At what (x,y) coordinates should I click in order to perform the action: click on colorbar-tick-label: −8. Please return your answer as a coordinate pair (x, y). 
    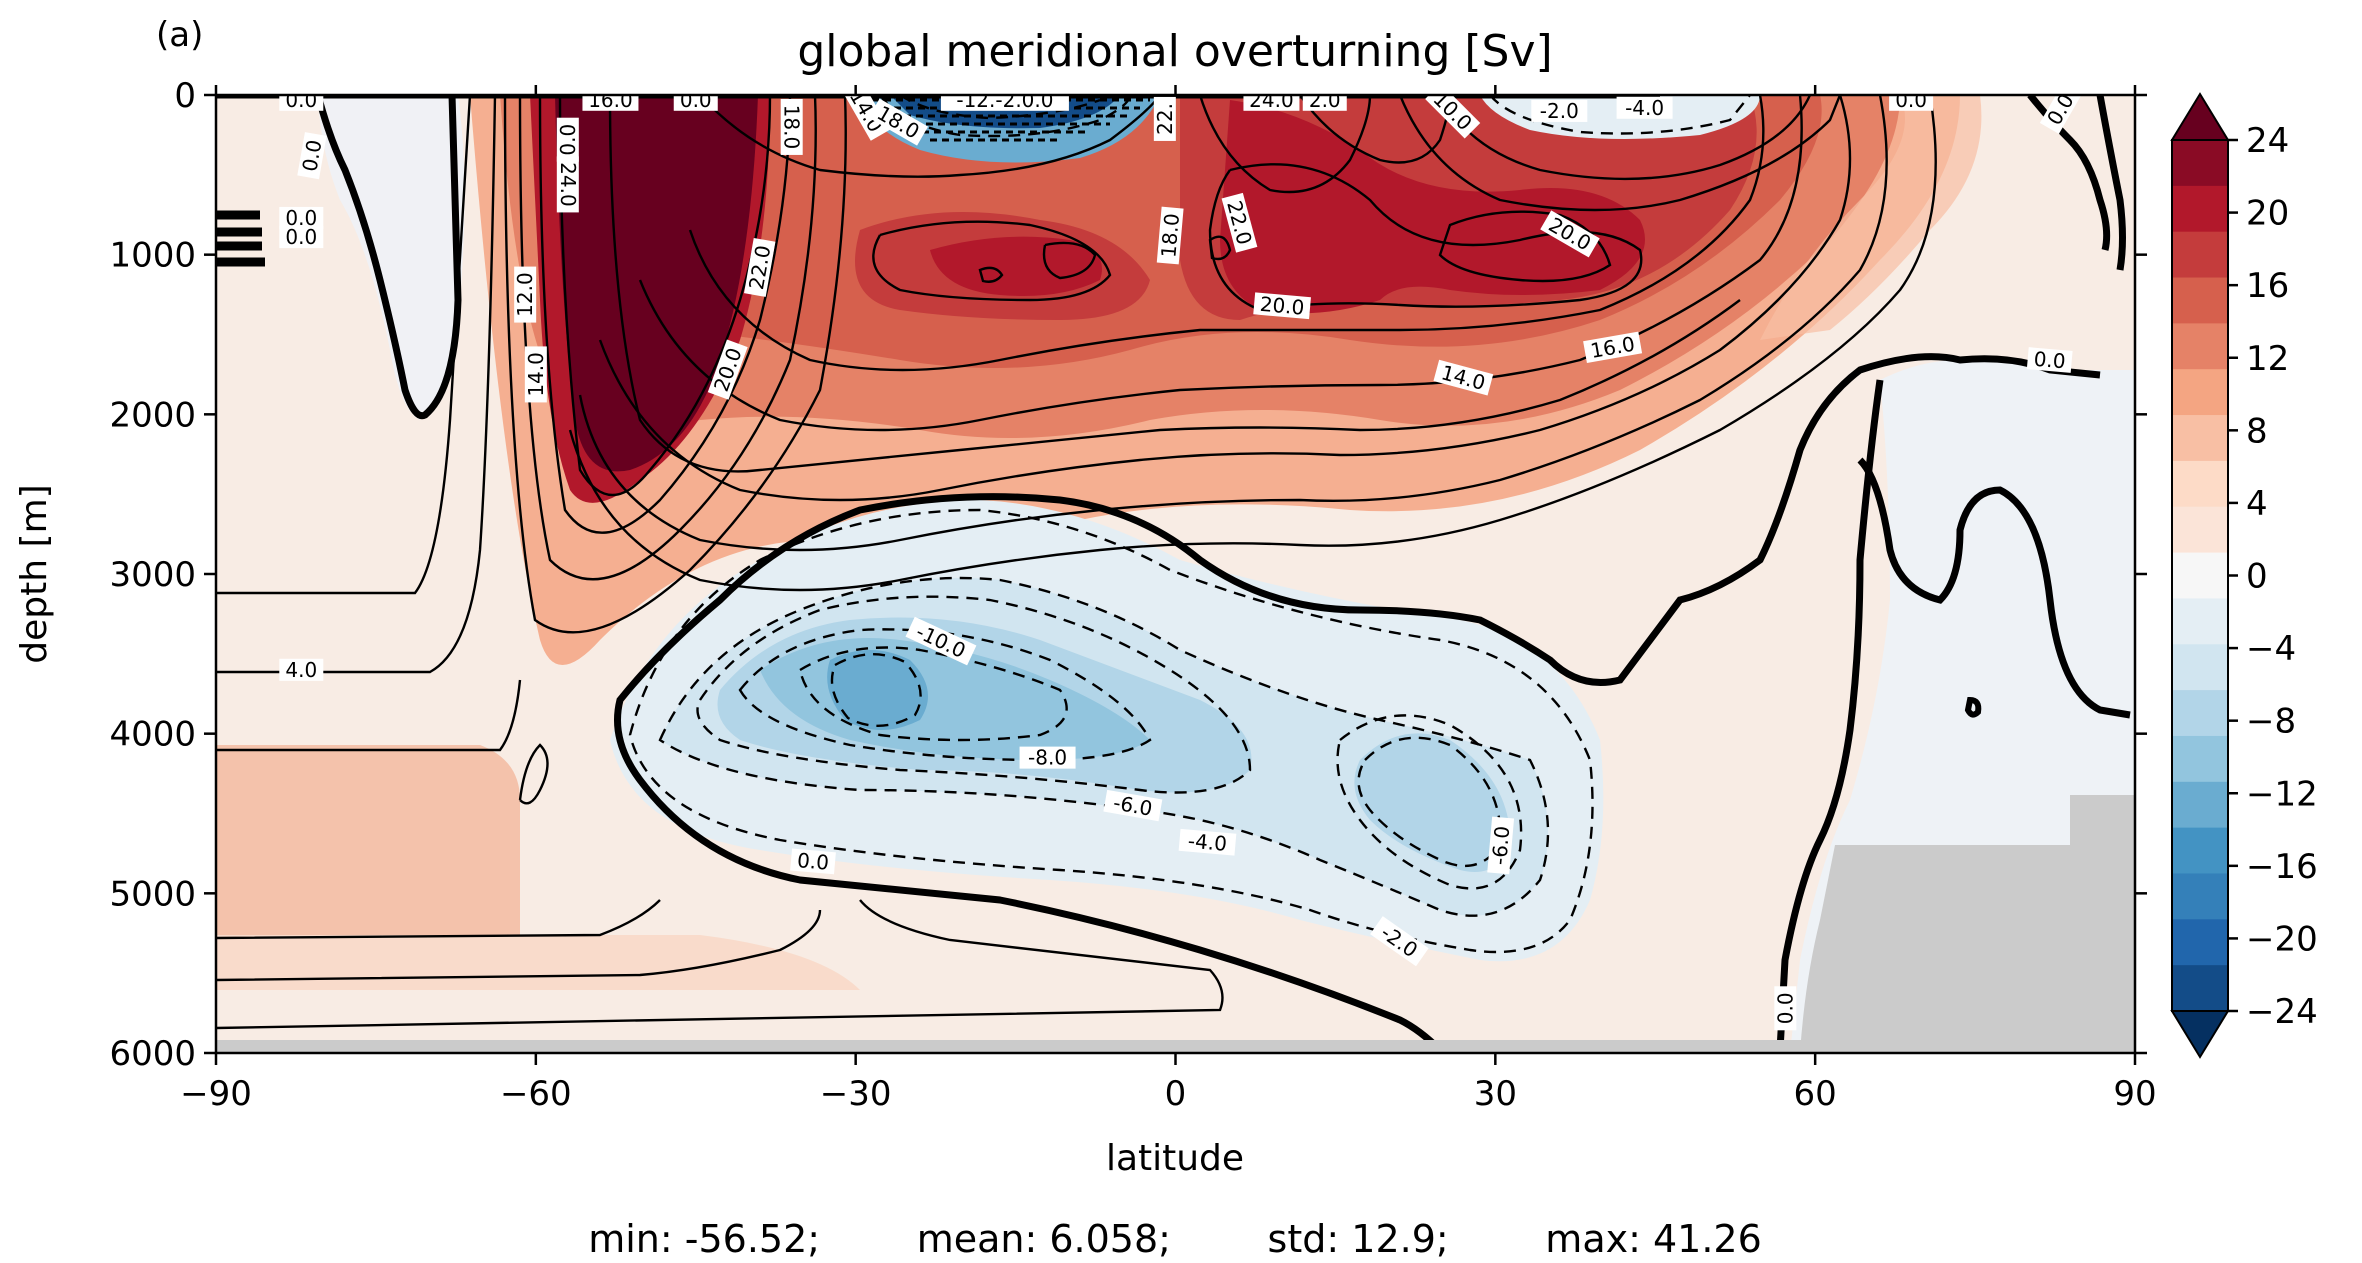
    Looking at the image, I should click on (2271, 722).